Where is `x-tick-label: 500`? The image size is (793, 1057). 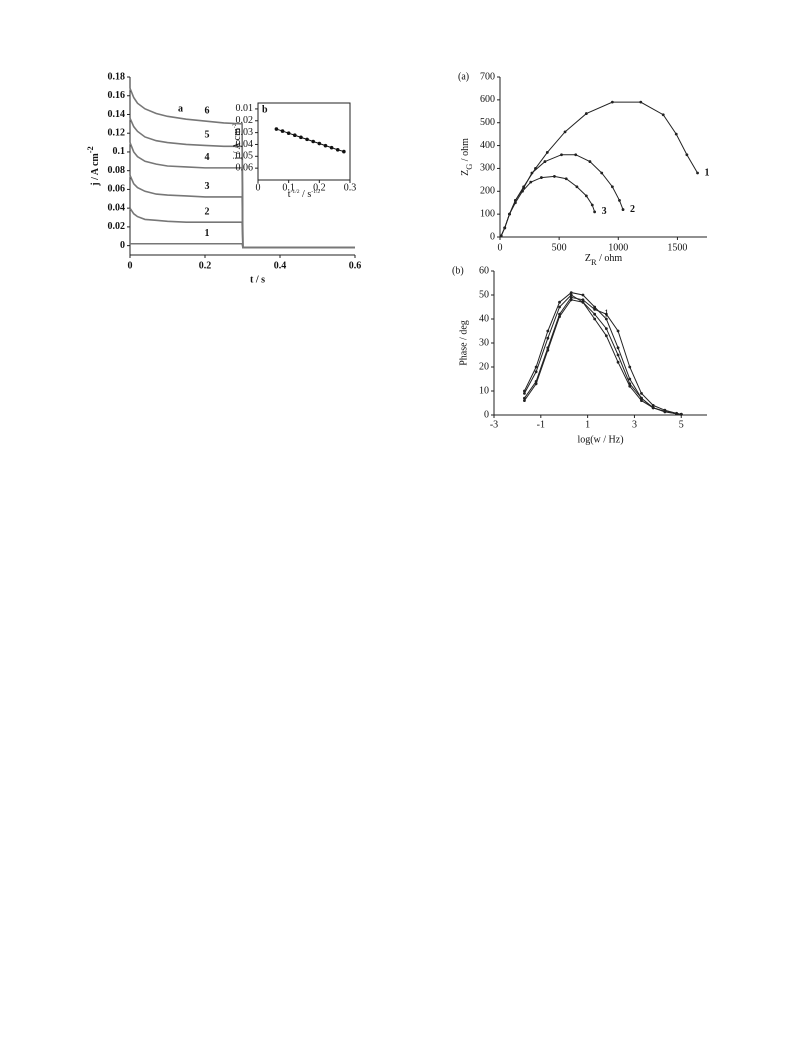 x-tick-label: 500 is located at coordinates (559, 247).